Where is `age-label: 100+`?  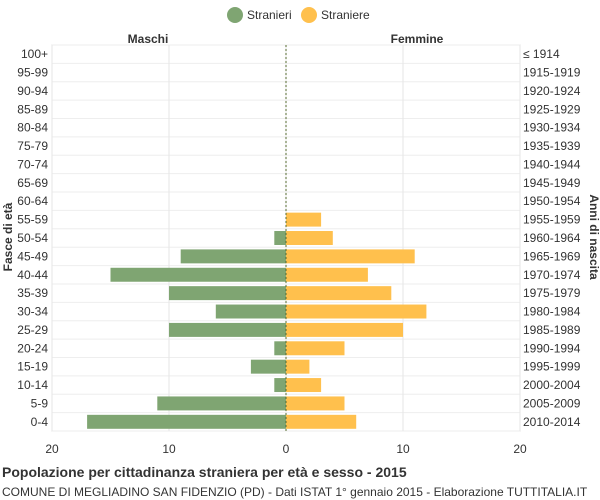 age-label: 100+ is located at coordinates (34, 54).